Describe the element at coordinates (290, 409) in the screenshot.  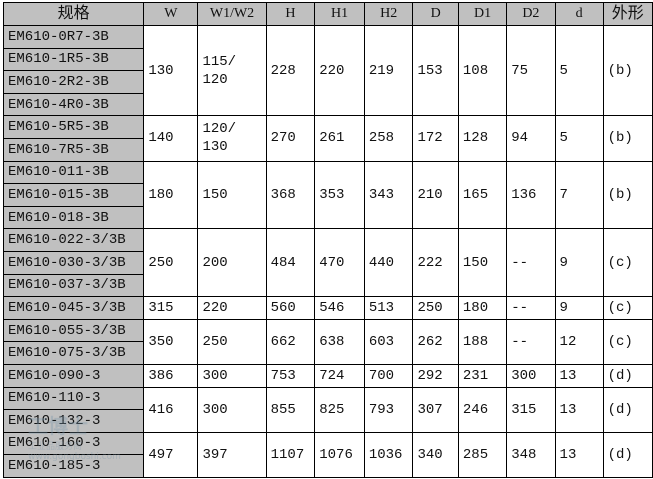
I see `value-cell-h: 855` at that location.